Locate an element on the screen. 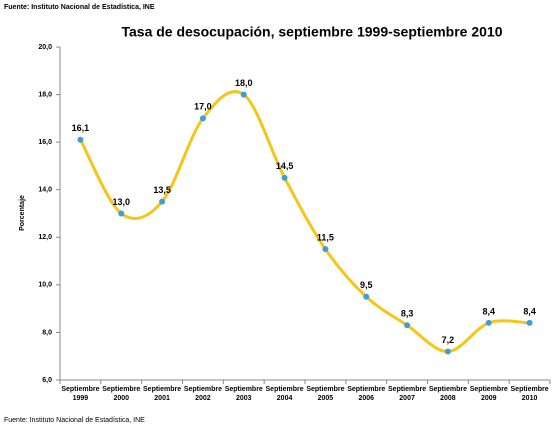 This screenshot has width=560, height=430. value-label: 11,5 is located at coordinates (325, 238).